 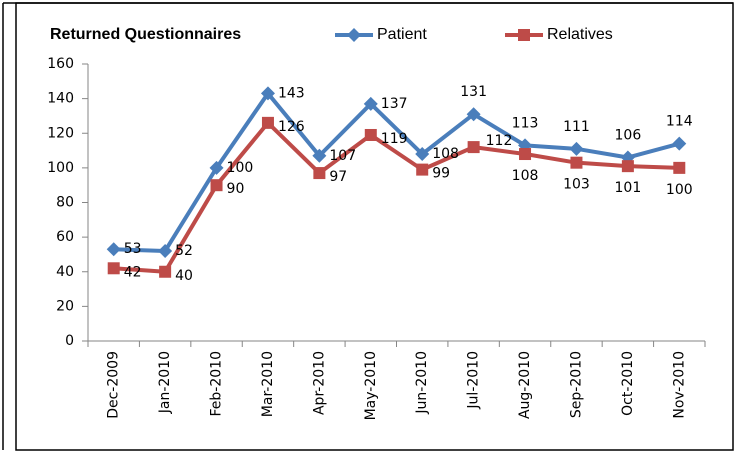 What do you see at coordinates (402, 34) in the screenshot?
I see `legend-label: Patient` at bounding box center [402, 34].